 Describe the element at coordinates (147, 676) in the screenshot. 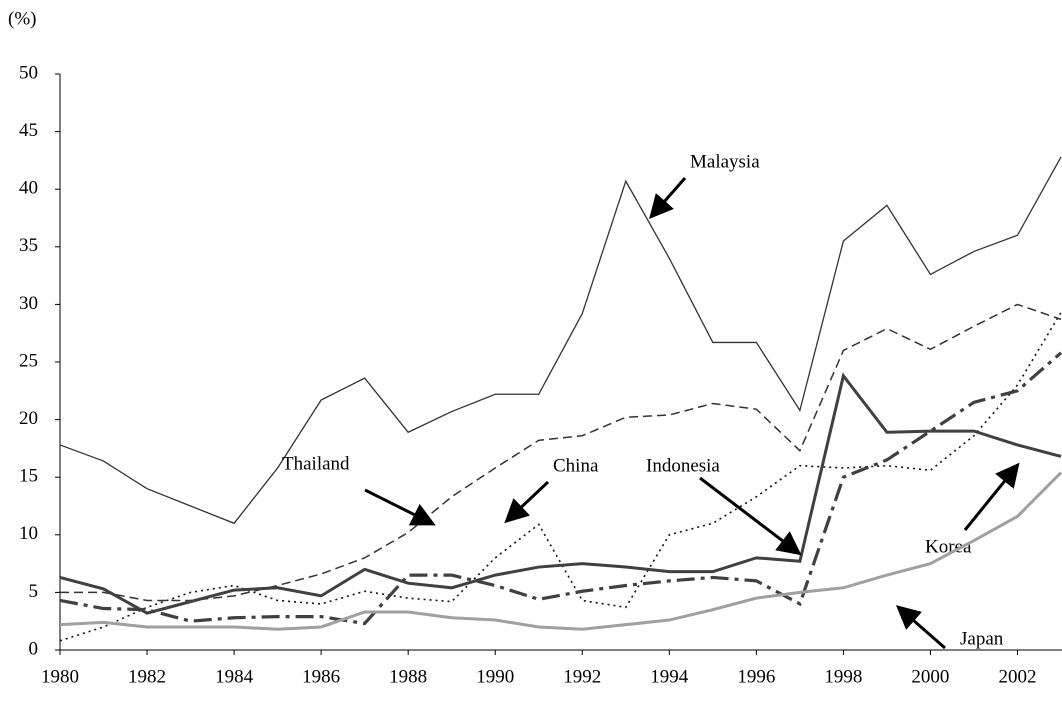

I see `x-tick-label: 1982` at that location.